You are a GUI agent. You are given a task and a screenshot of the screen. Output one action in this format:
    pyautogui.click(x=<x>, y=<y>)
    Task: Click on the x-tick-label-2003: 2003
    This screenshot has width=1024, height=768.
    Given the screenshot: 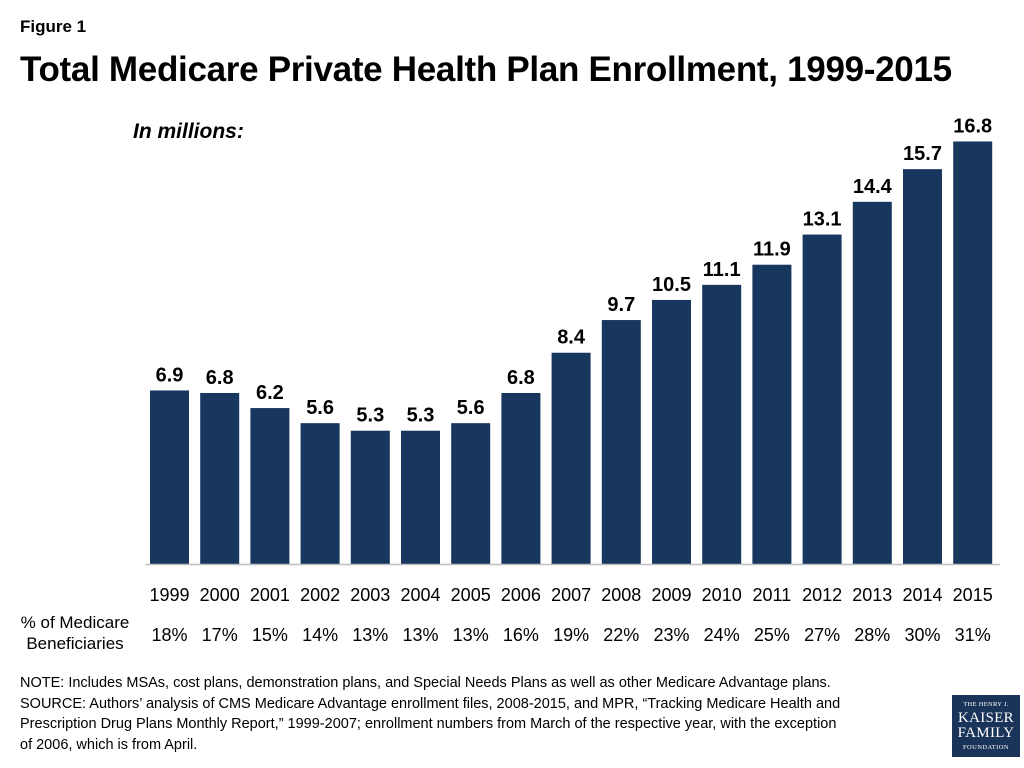 What is the action you would take?
    pyautogui.click(x=370, y=595)
    